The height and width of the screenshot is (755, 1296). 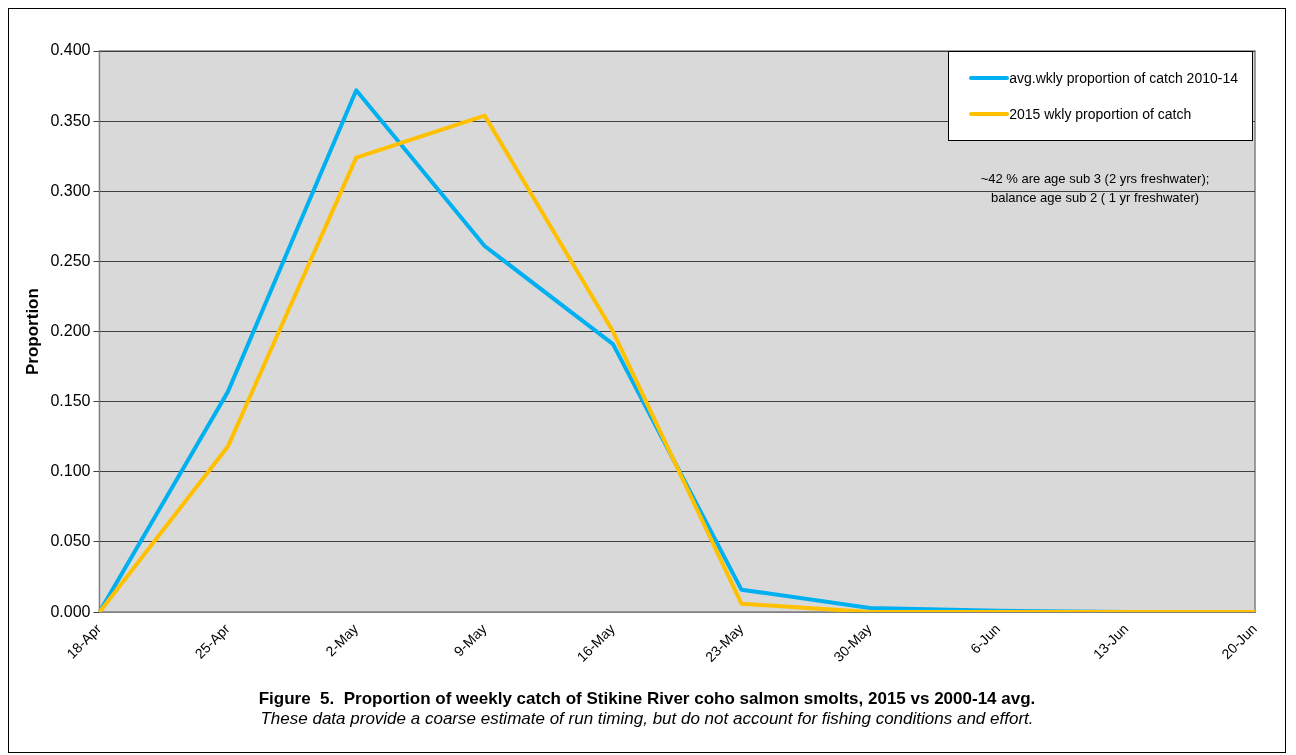 What do you see at coordinates (70, 471) in the screenshot?
I see `y-tick-label: 0.100` at bounding box center [70, 471].